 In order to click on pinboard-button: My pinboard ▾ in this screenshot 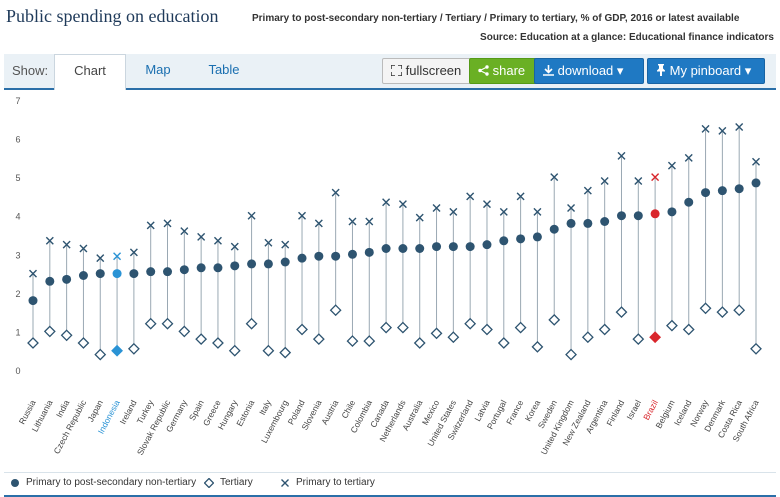, I will do `click(706, 71)`.